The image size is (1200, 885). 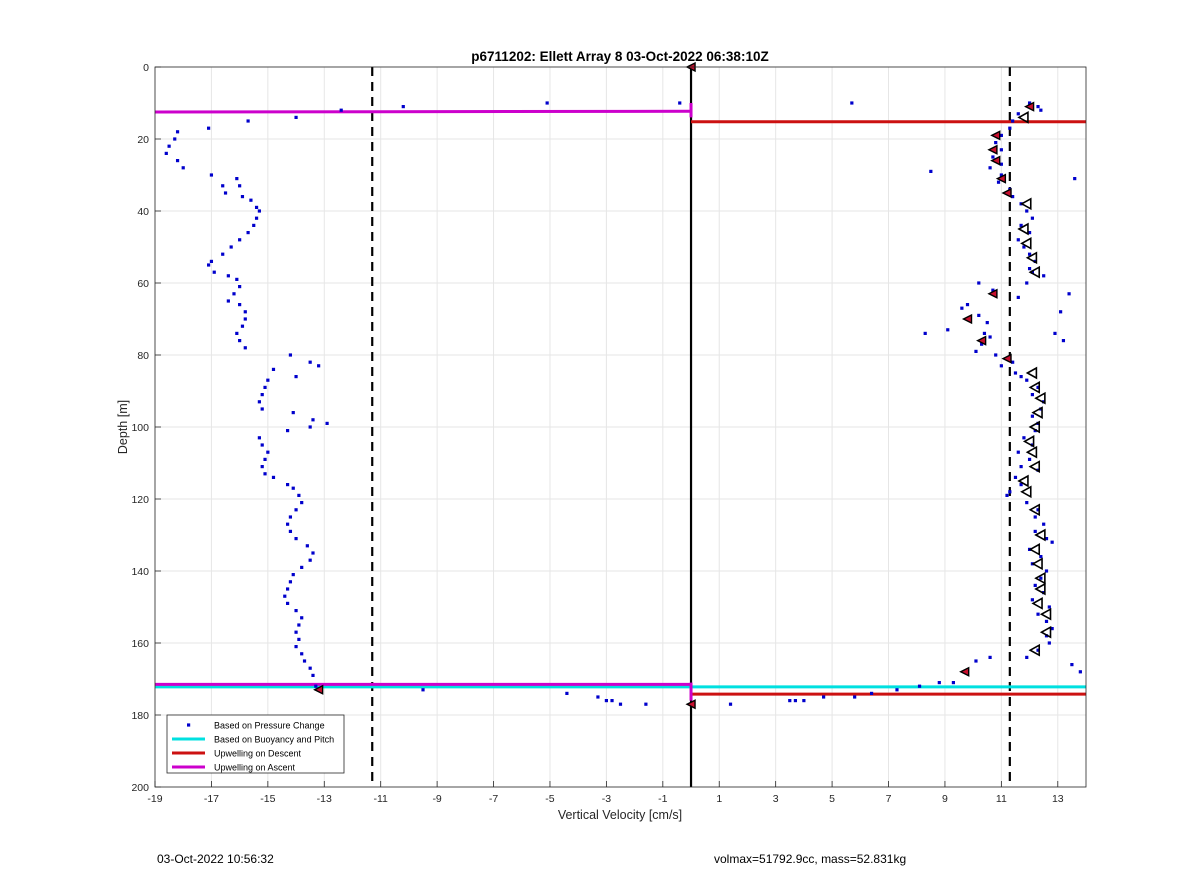 I want to click on x-tick-label: 3, so click(x=776, y=799).